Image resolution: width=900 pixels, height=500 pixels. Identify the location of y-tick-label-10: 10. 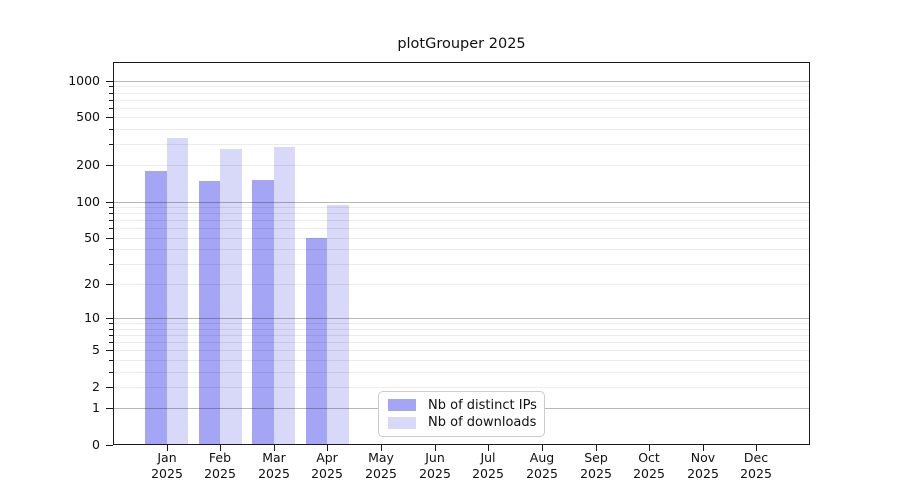
(92, 317).